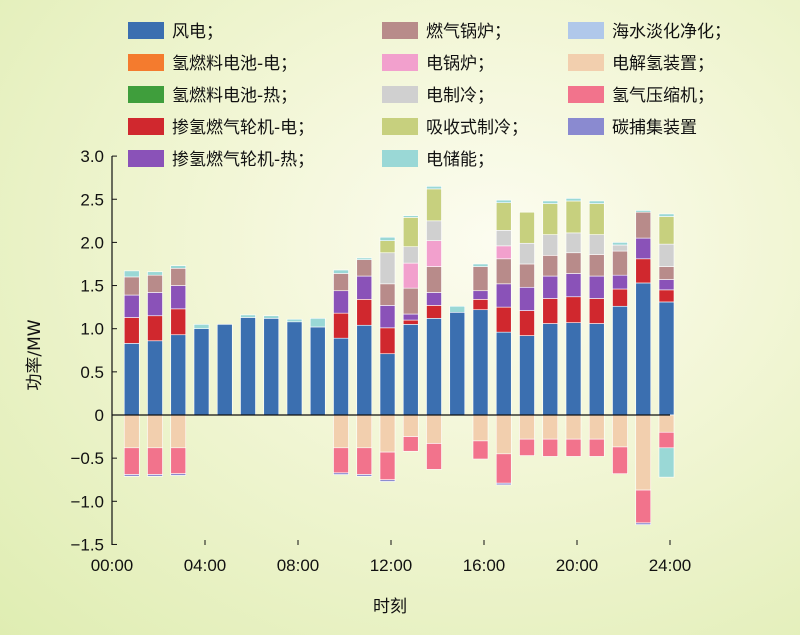  I want to click on bar-segment-h11-s3, so click(364, 312).